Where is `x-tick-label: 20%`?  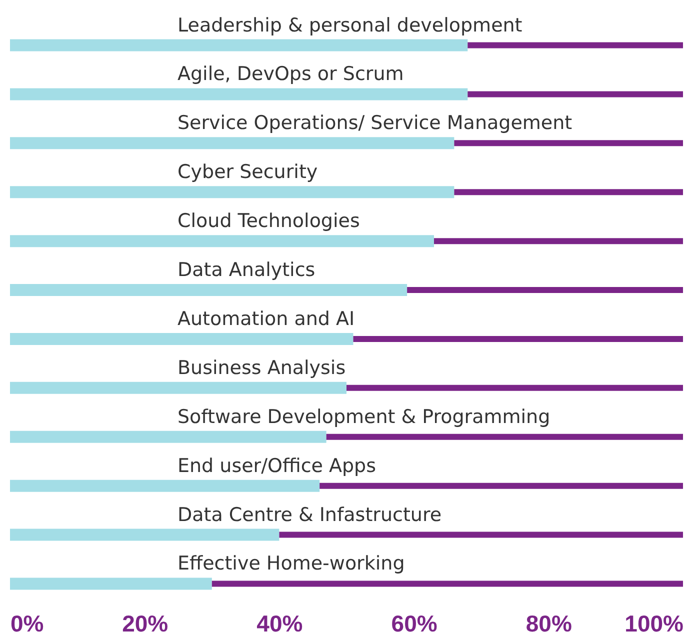
x-tick-label: 20% is located at coordinates (145, 623).